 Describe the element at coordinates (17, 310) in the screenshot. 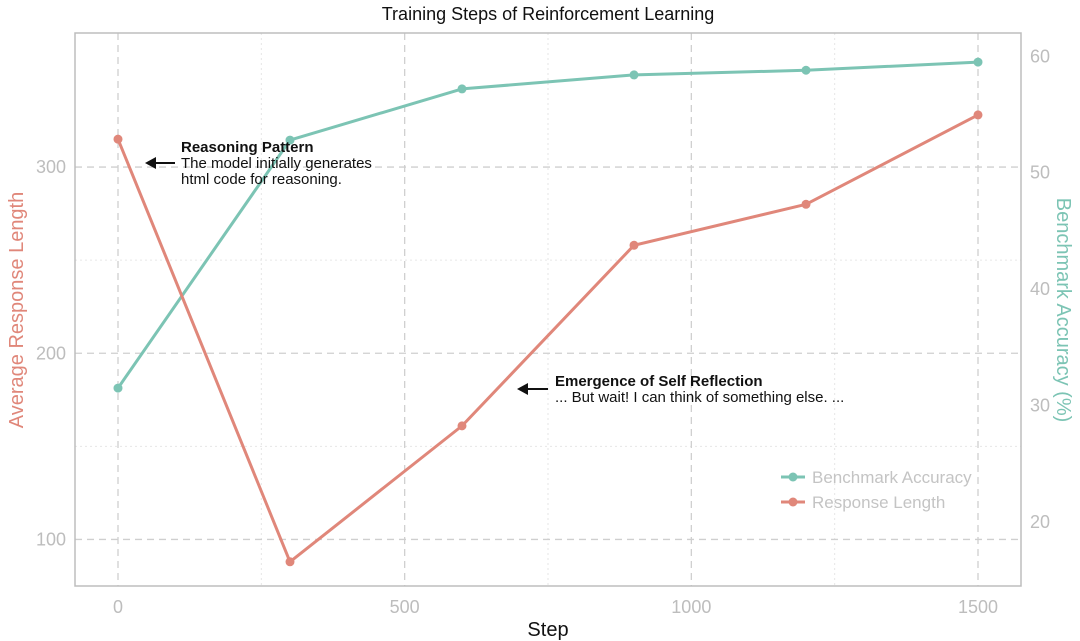

I see `y-axis-left-label: Average Response Length` at that location.